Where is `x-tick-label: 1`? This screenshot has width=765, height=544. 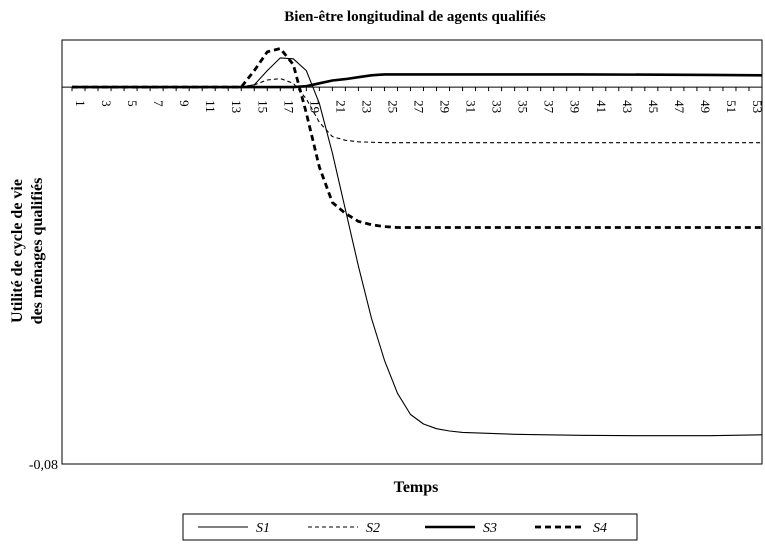
x-tick-label: 1 is located at coordinates (80, 103).